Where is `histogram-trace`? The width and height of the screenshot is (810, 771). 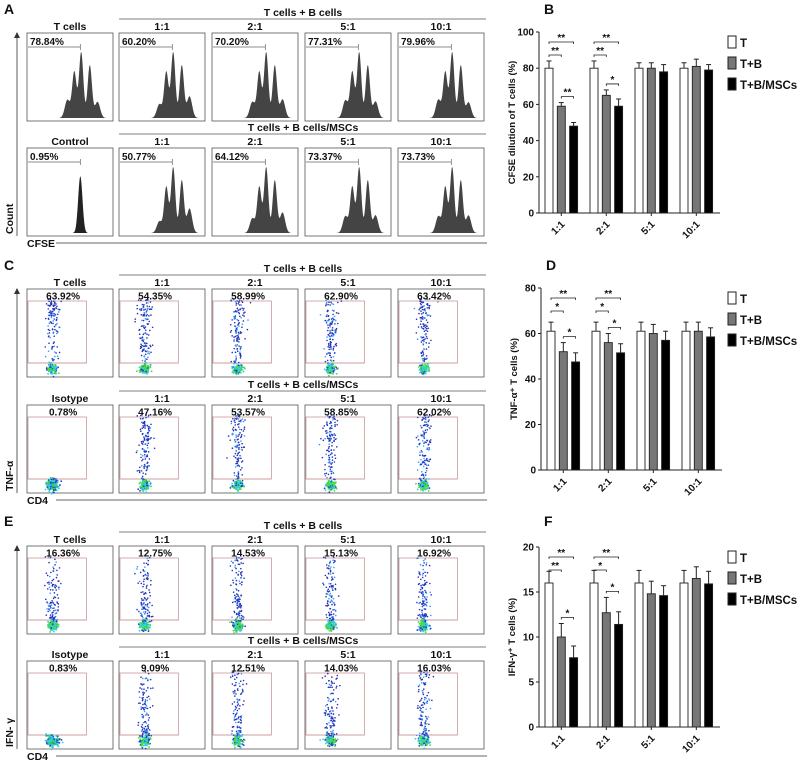 histogram-trace is located at coordinates (162, 85).